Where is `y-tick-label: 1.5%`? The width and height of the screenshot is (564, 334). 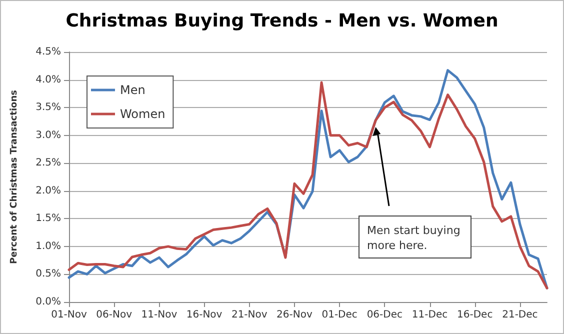
y-tick-label: 1.5% is located at coordinates (48, 218).